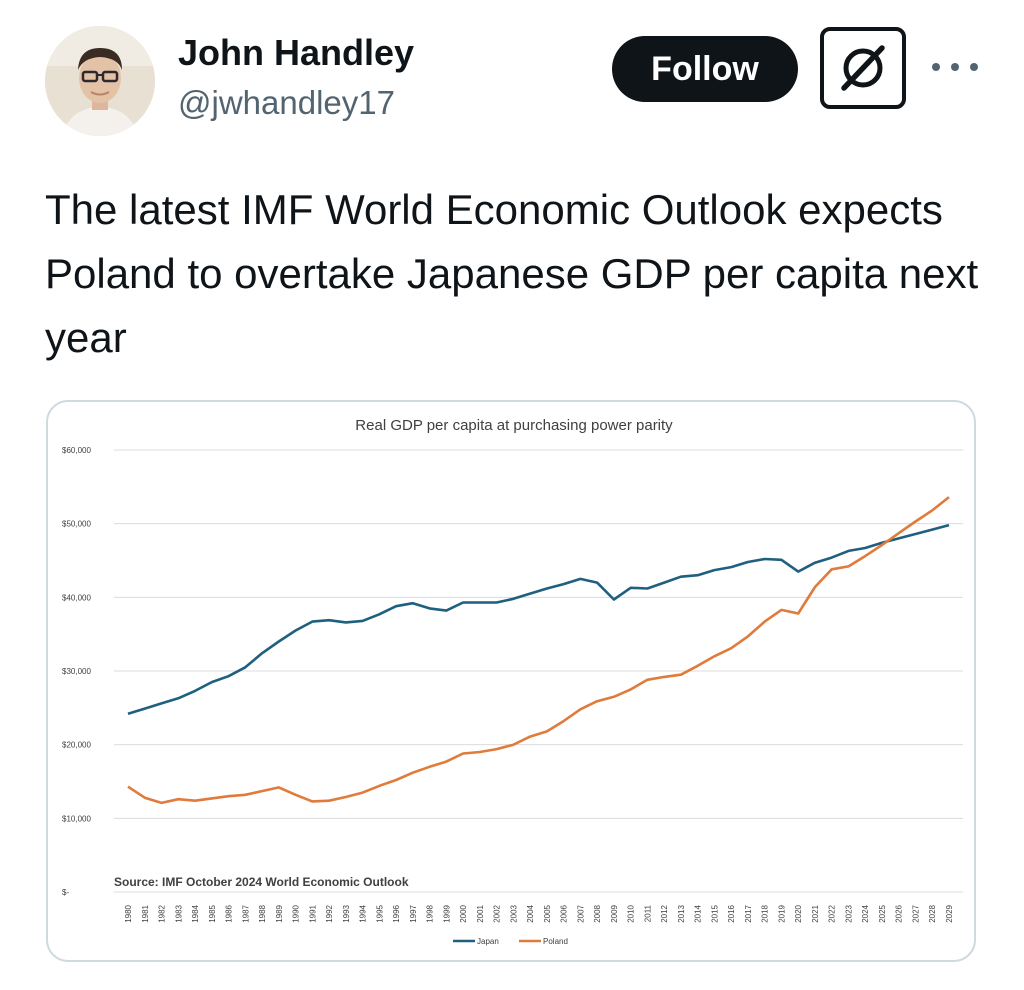 This screenshot has height=990, width=1024. I want to click on x-tick-label: 2018, so click(765, 913).